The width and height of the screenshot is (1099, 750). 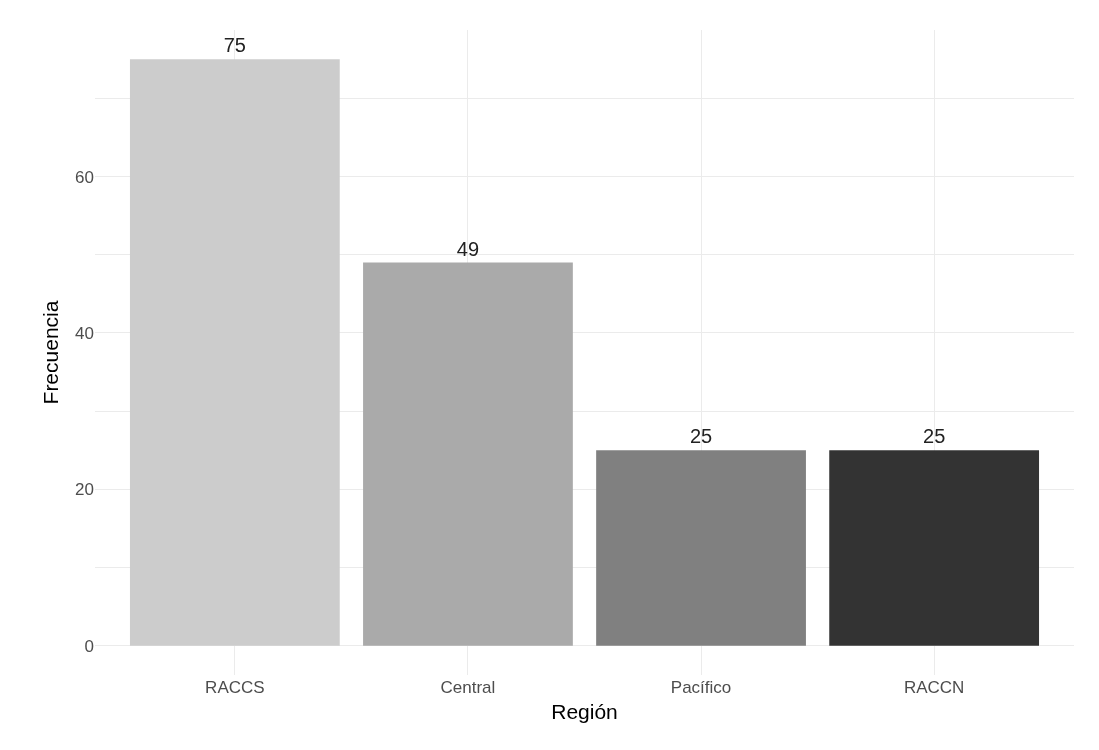 I want to click on x-axis-title: Región, so click(x=584, y=712).